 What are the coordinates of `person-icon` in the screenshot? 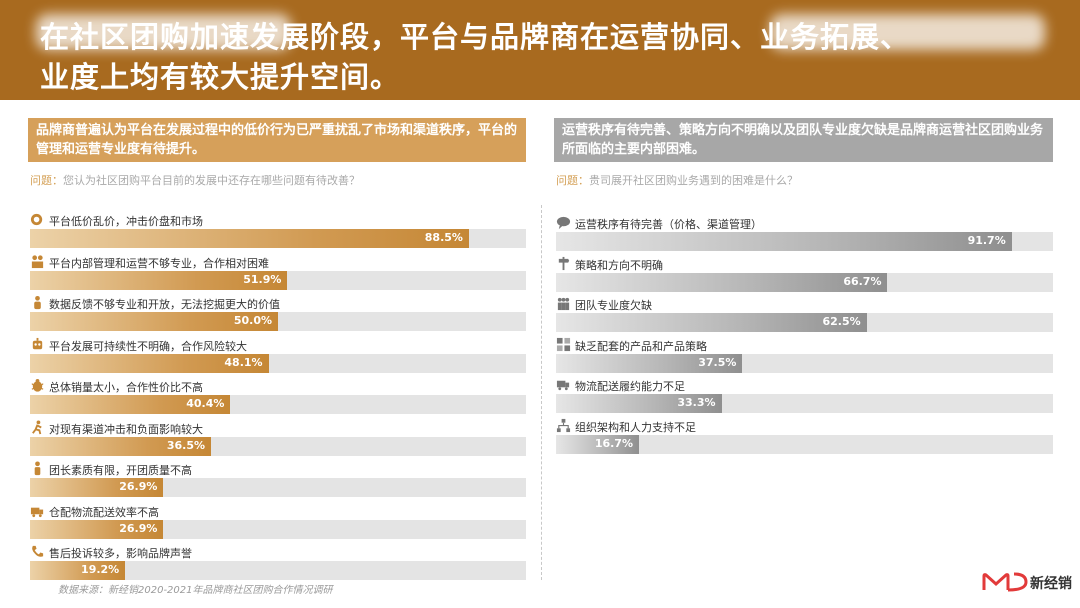 It's located at (37, 468).